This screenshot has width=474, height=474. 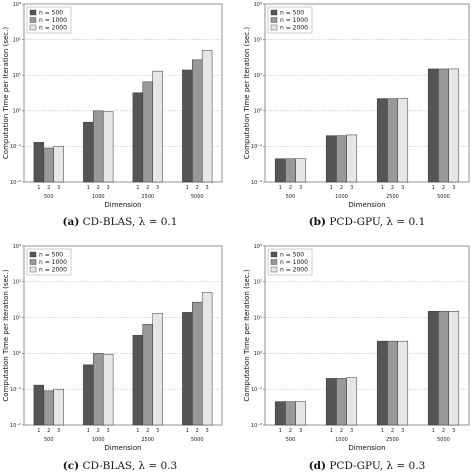 What do you see at coordinates (258, 40) in the screenshot?
I see `y-tick-label: 10²` at bounding box center [258, 40].